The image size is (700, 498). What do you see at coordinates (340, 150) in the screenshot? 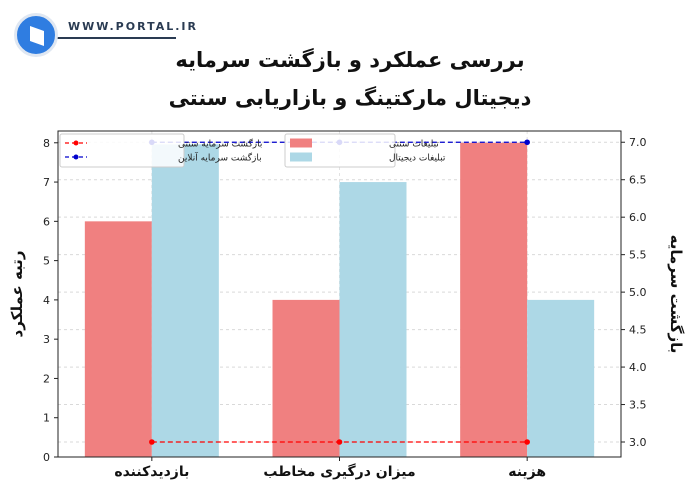
I see `legend-bars-box` at bounding box center [340, 150].